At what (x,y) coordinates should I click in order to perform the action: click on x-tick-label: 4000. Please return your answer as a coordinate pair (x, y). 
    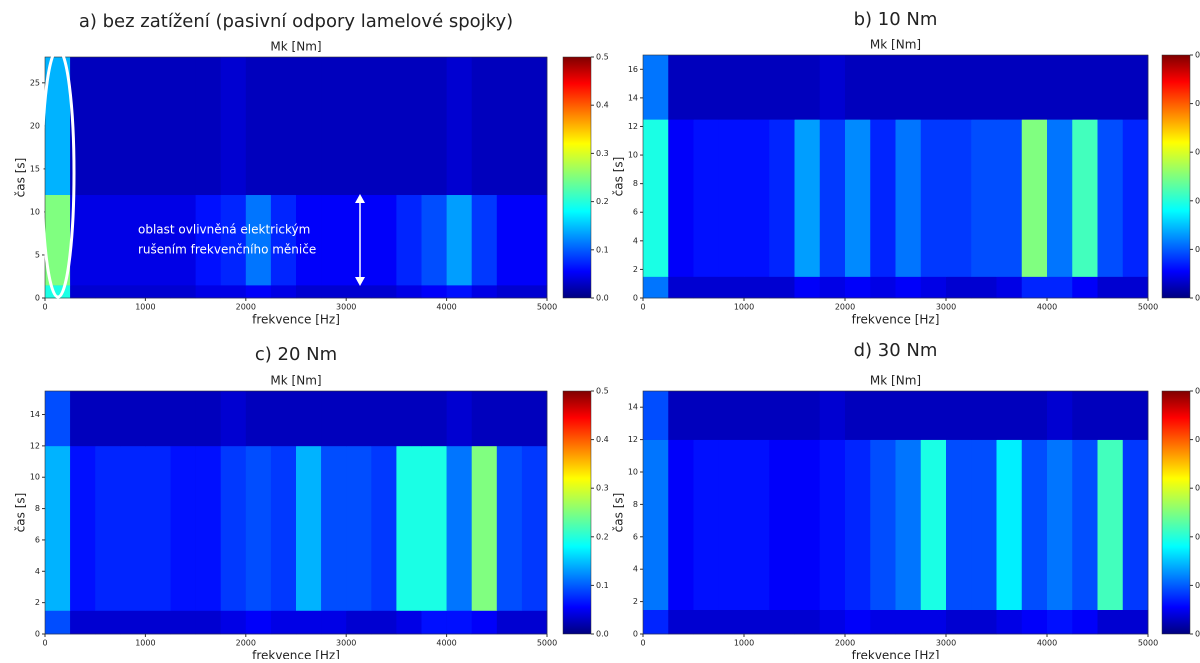
    Looking at the image, I should click on (446, 307).